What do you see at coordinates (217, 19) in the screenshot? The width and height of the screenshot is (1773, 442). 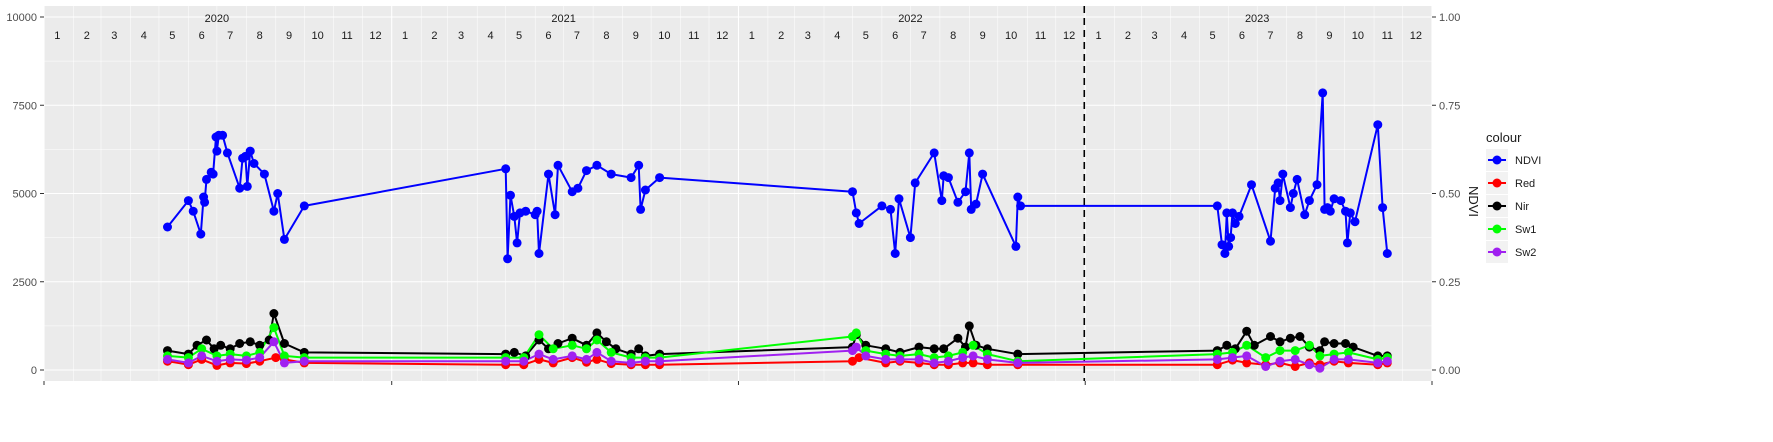 I see `year-label: 2020` at bounding box center [217, 19].